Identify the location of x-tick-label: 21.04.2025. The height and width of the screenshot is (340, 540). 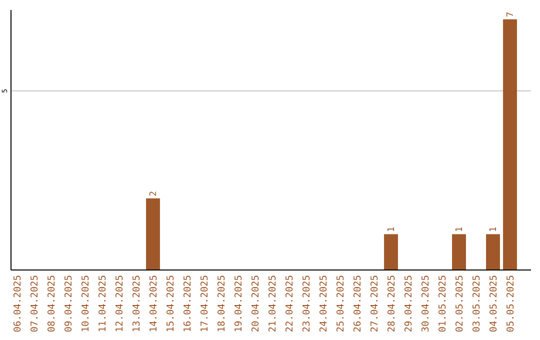
(273, 303).